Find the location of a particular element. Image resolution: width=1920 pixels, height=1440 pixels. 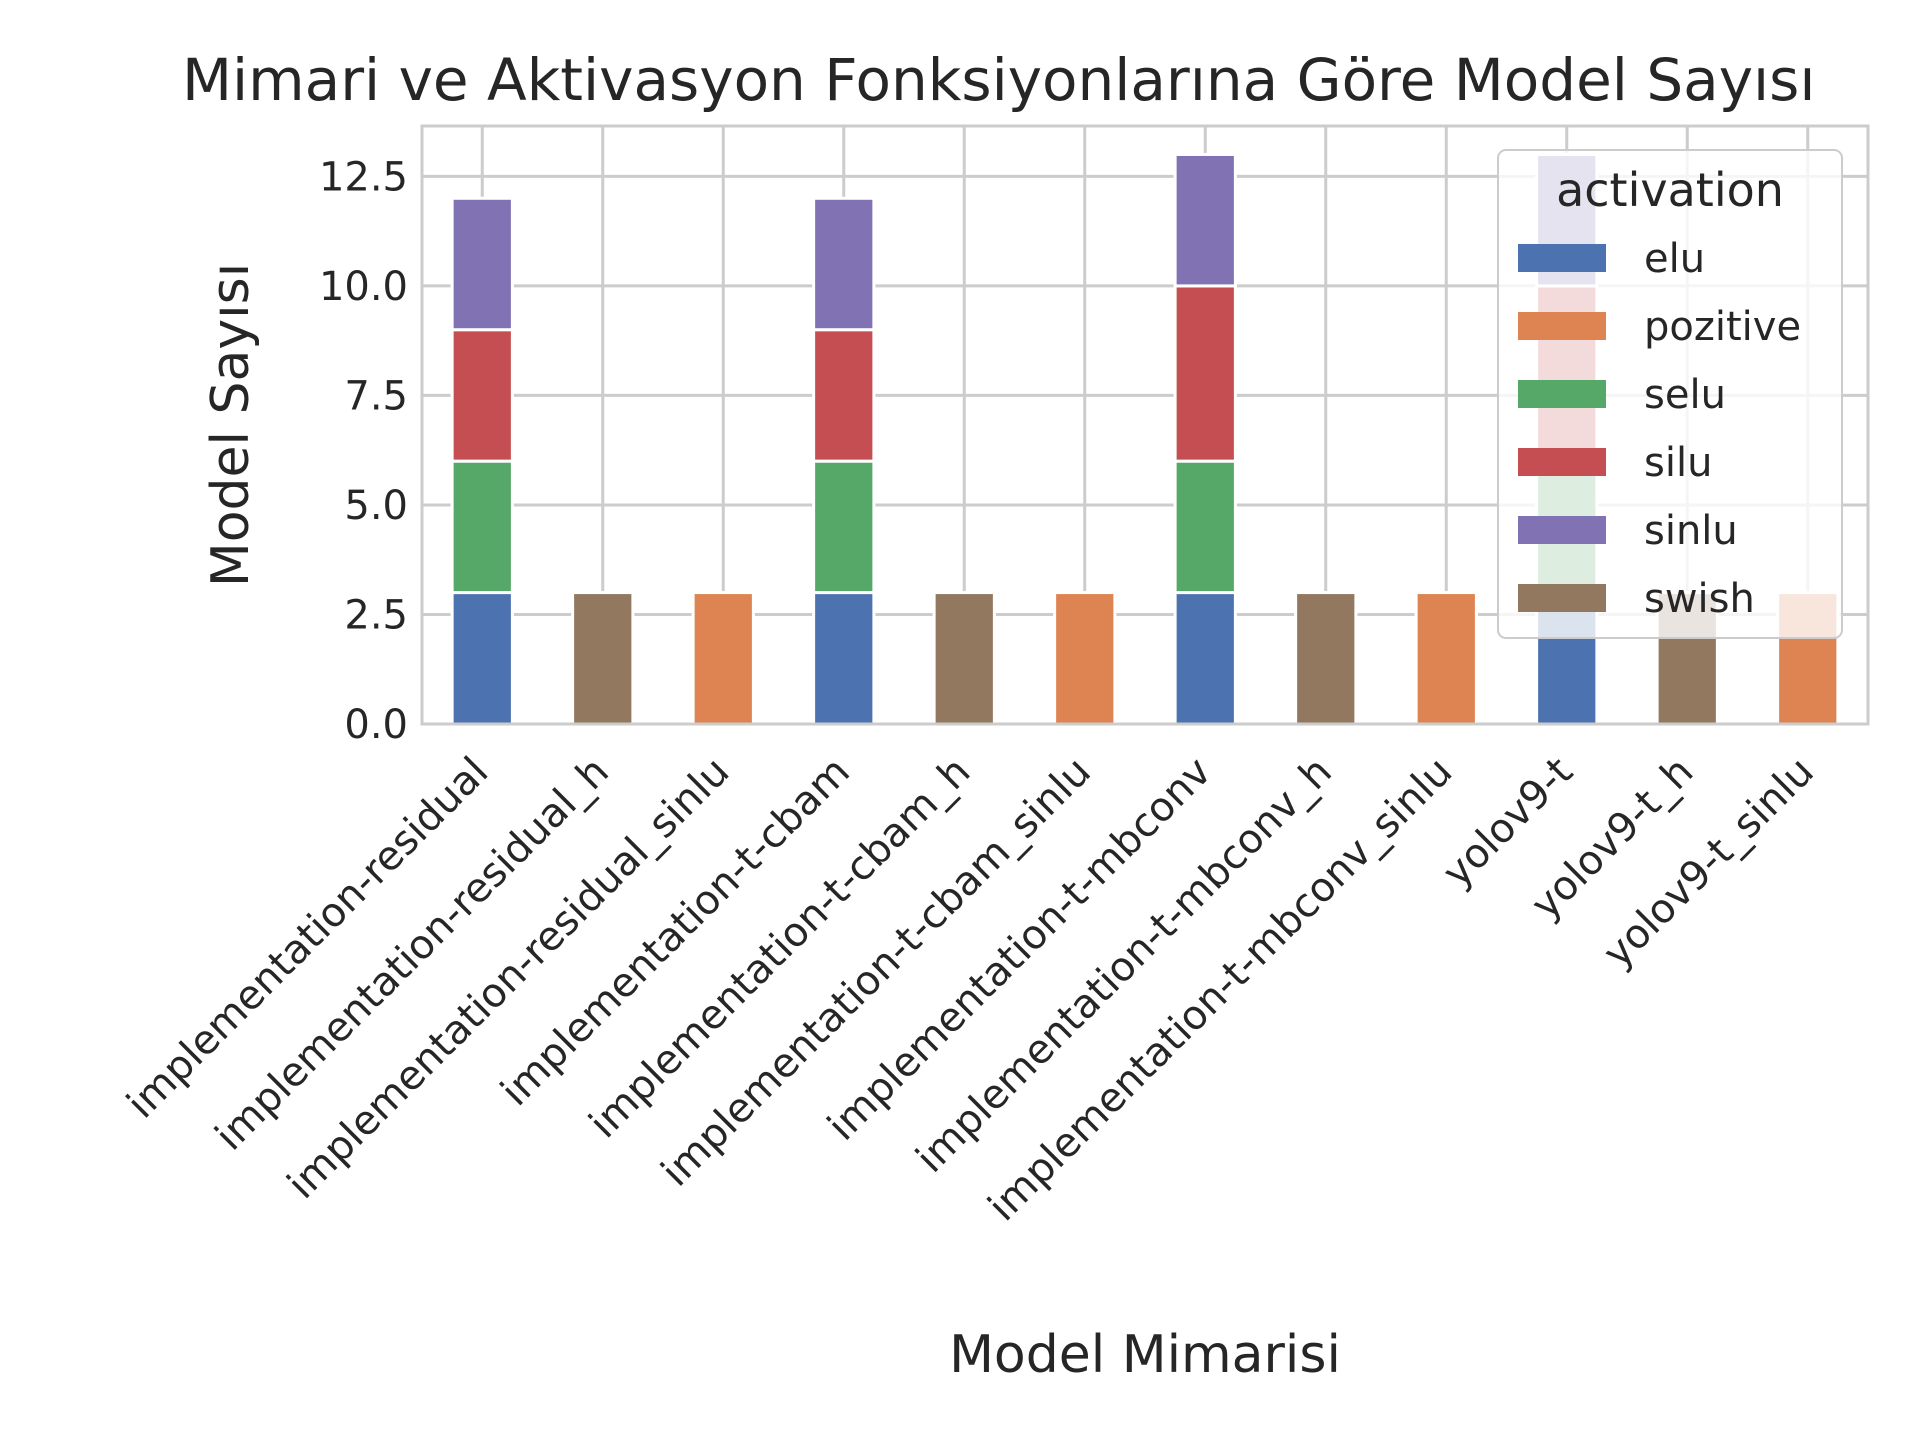

legend-title: activation is located at coordinates (1670, 190).